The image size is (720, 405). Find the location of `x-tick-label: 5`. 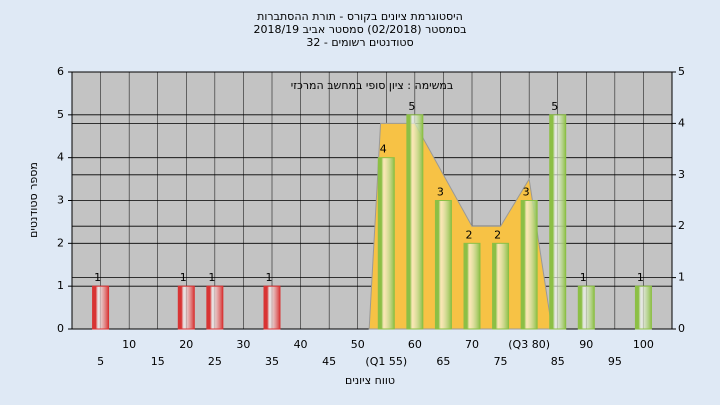

x-tick-label: 5 is located at coordinates (100, 361).